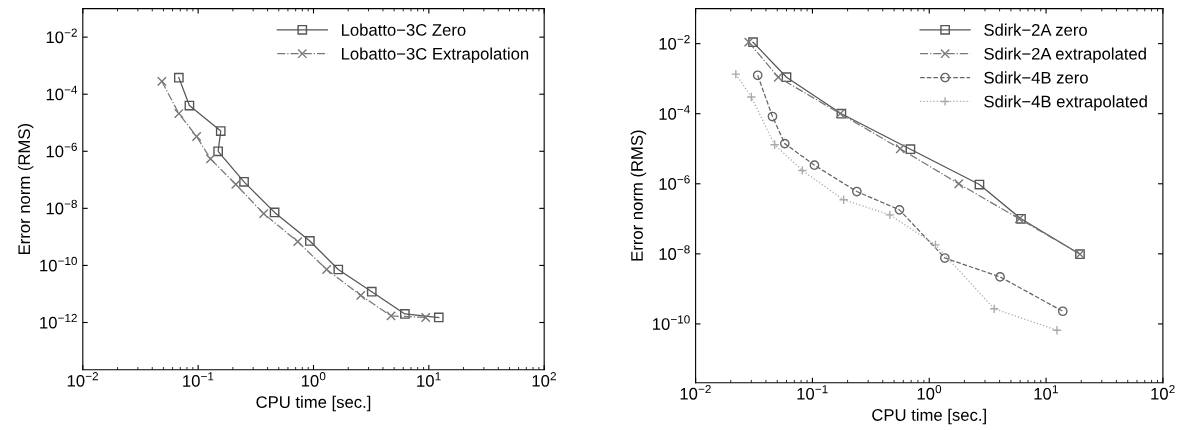 The height and width of the screenshot is (430, 1183). What do you see at coordinates (58, 321) in the screenshot?
I see `y-tick-label: 10$^{−12}$` at bounding box center [58, 321].